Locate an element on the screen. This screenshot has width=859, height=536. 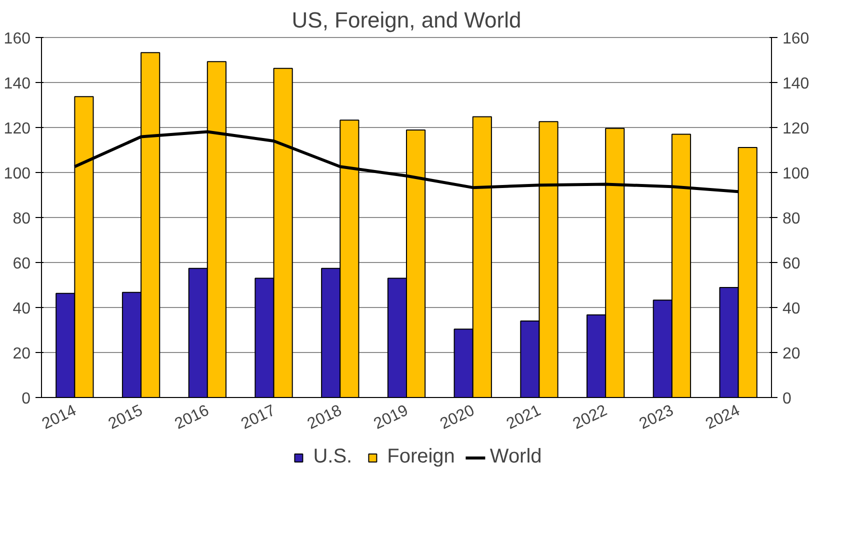
y2-tick-label: 40 is located at coordinates (791, 309).